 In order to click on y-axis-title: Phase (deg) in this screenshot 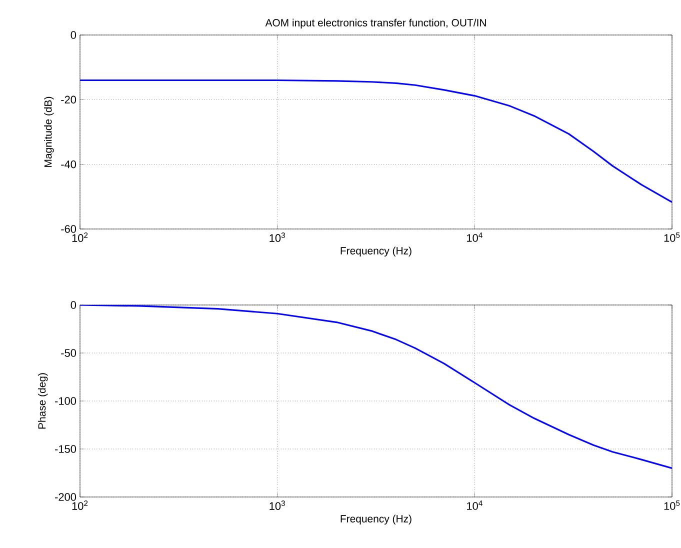, I will do `click(43, 401)`.